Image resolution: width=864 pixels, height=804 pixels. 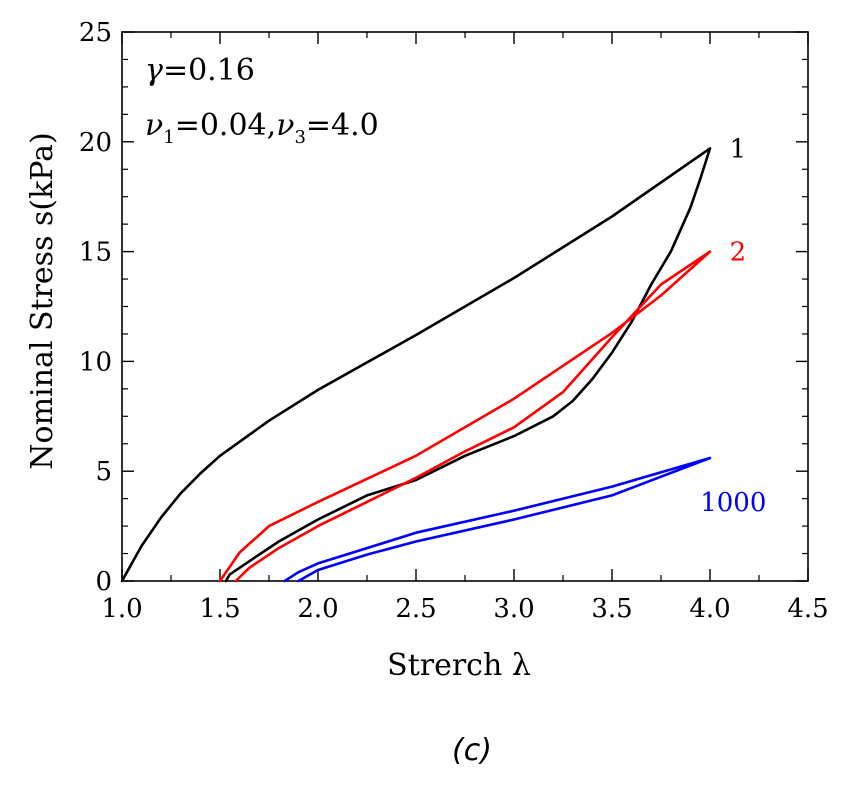 I want to click on y-tick-label: 5, so click(x=103, y=472).